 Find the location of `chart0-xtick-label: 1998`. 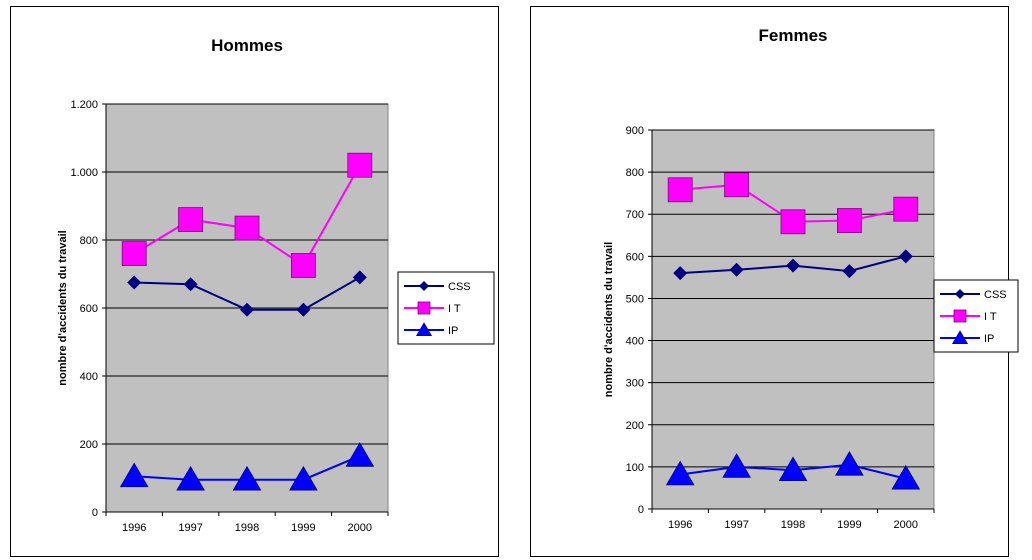

chart0-xtick-label: 1998 is located at coordinates (247, 528).